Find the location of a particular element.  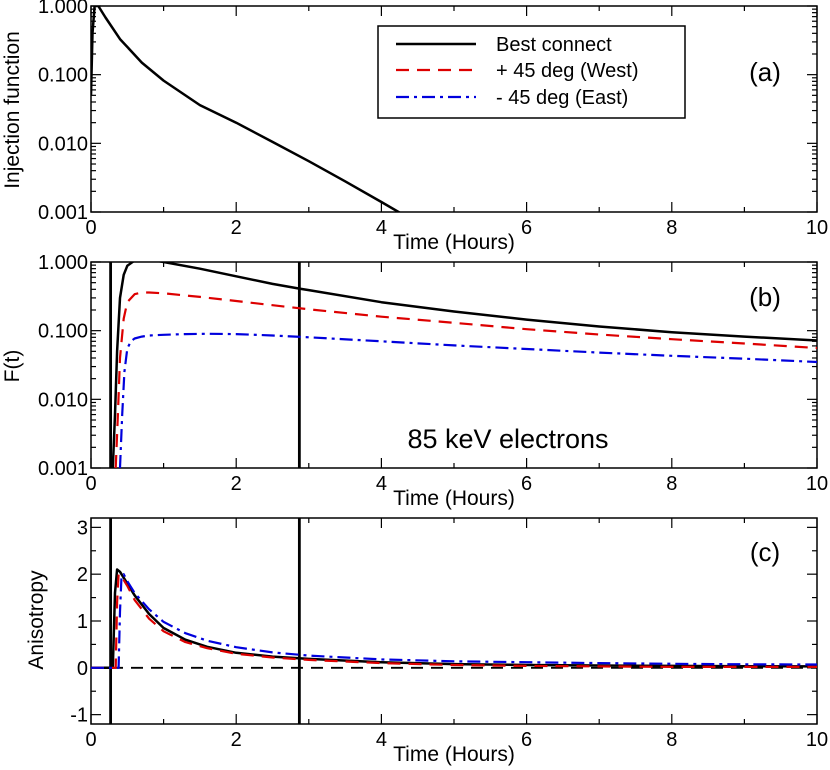

x-axis-label-c: Time (Hours) is located at coordinates (454, 754).